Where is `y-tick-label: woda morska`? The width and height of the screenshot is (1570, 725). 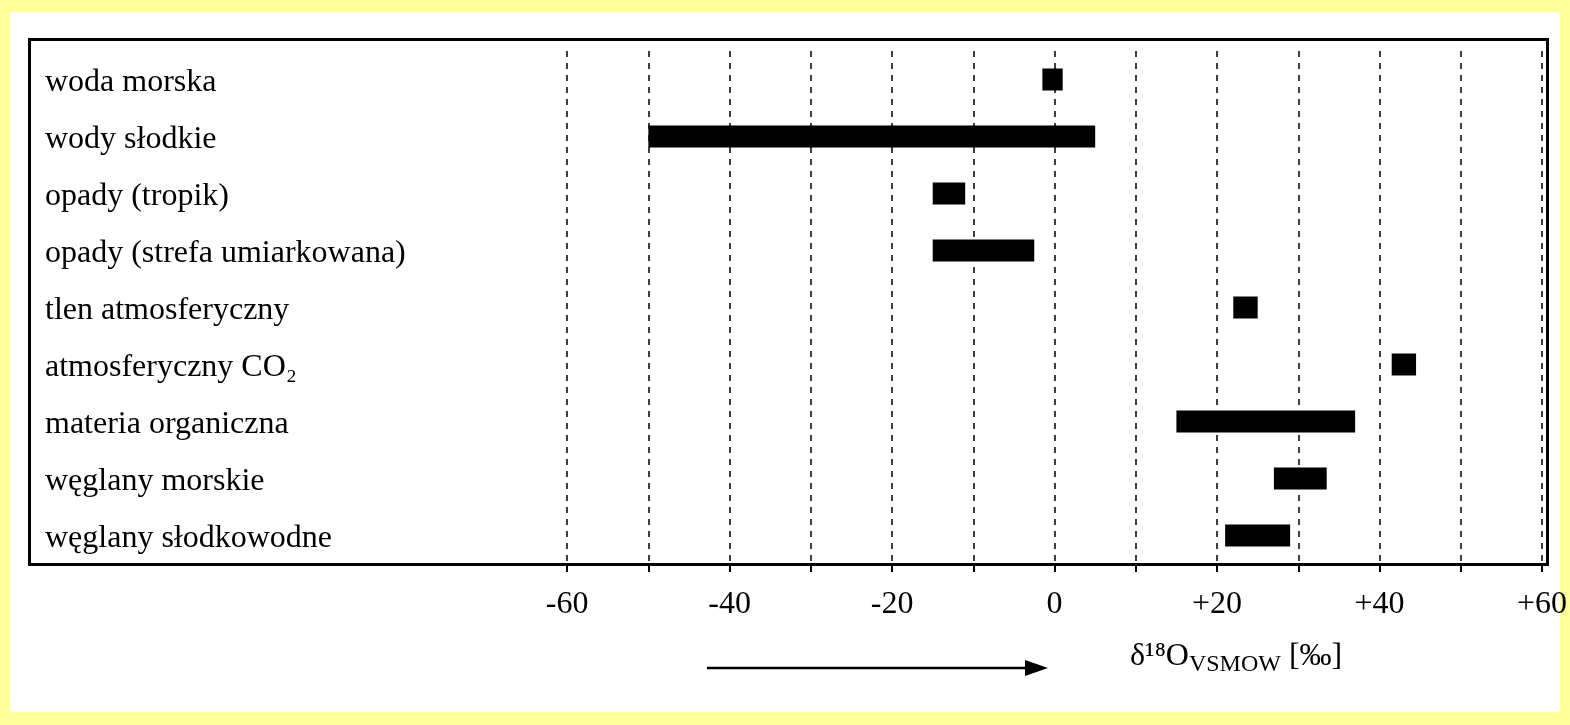
y-tick-label: woda morska is located at coordinates (131, 79).